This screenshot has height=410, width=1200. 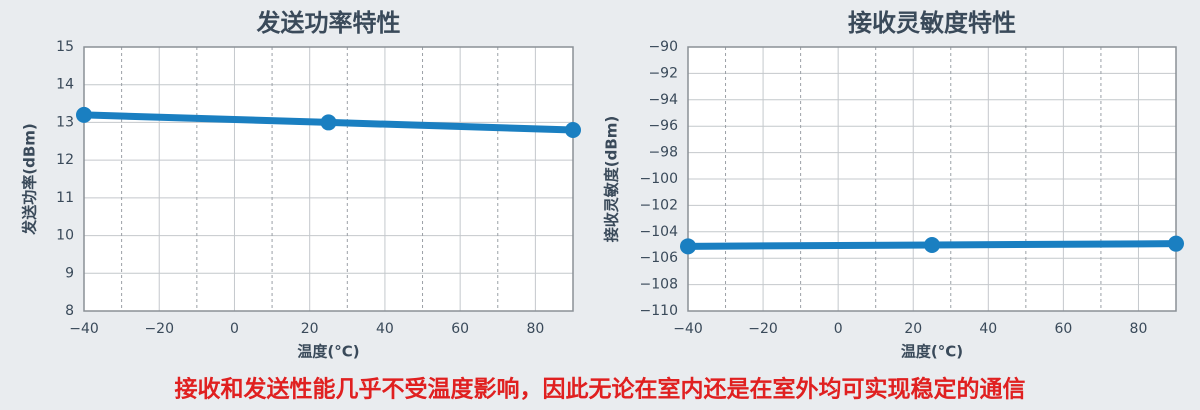 I want to click on y-tick-label: 13, so click(x=65, y=122).